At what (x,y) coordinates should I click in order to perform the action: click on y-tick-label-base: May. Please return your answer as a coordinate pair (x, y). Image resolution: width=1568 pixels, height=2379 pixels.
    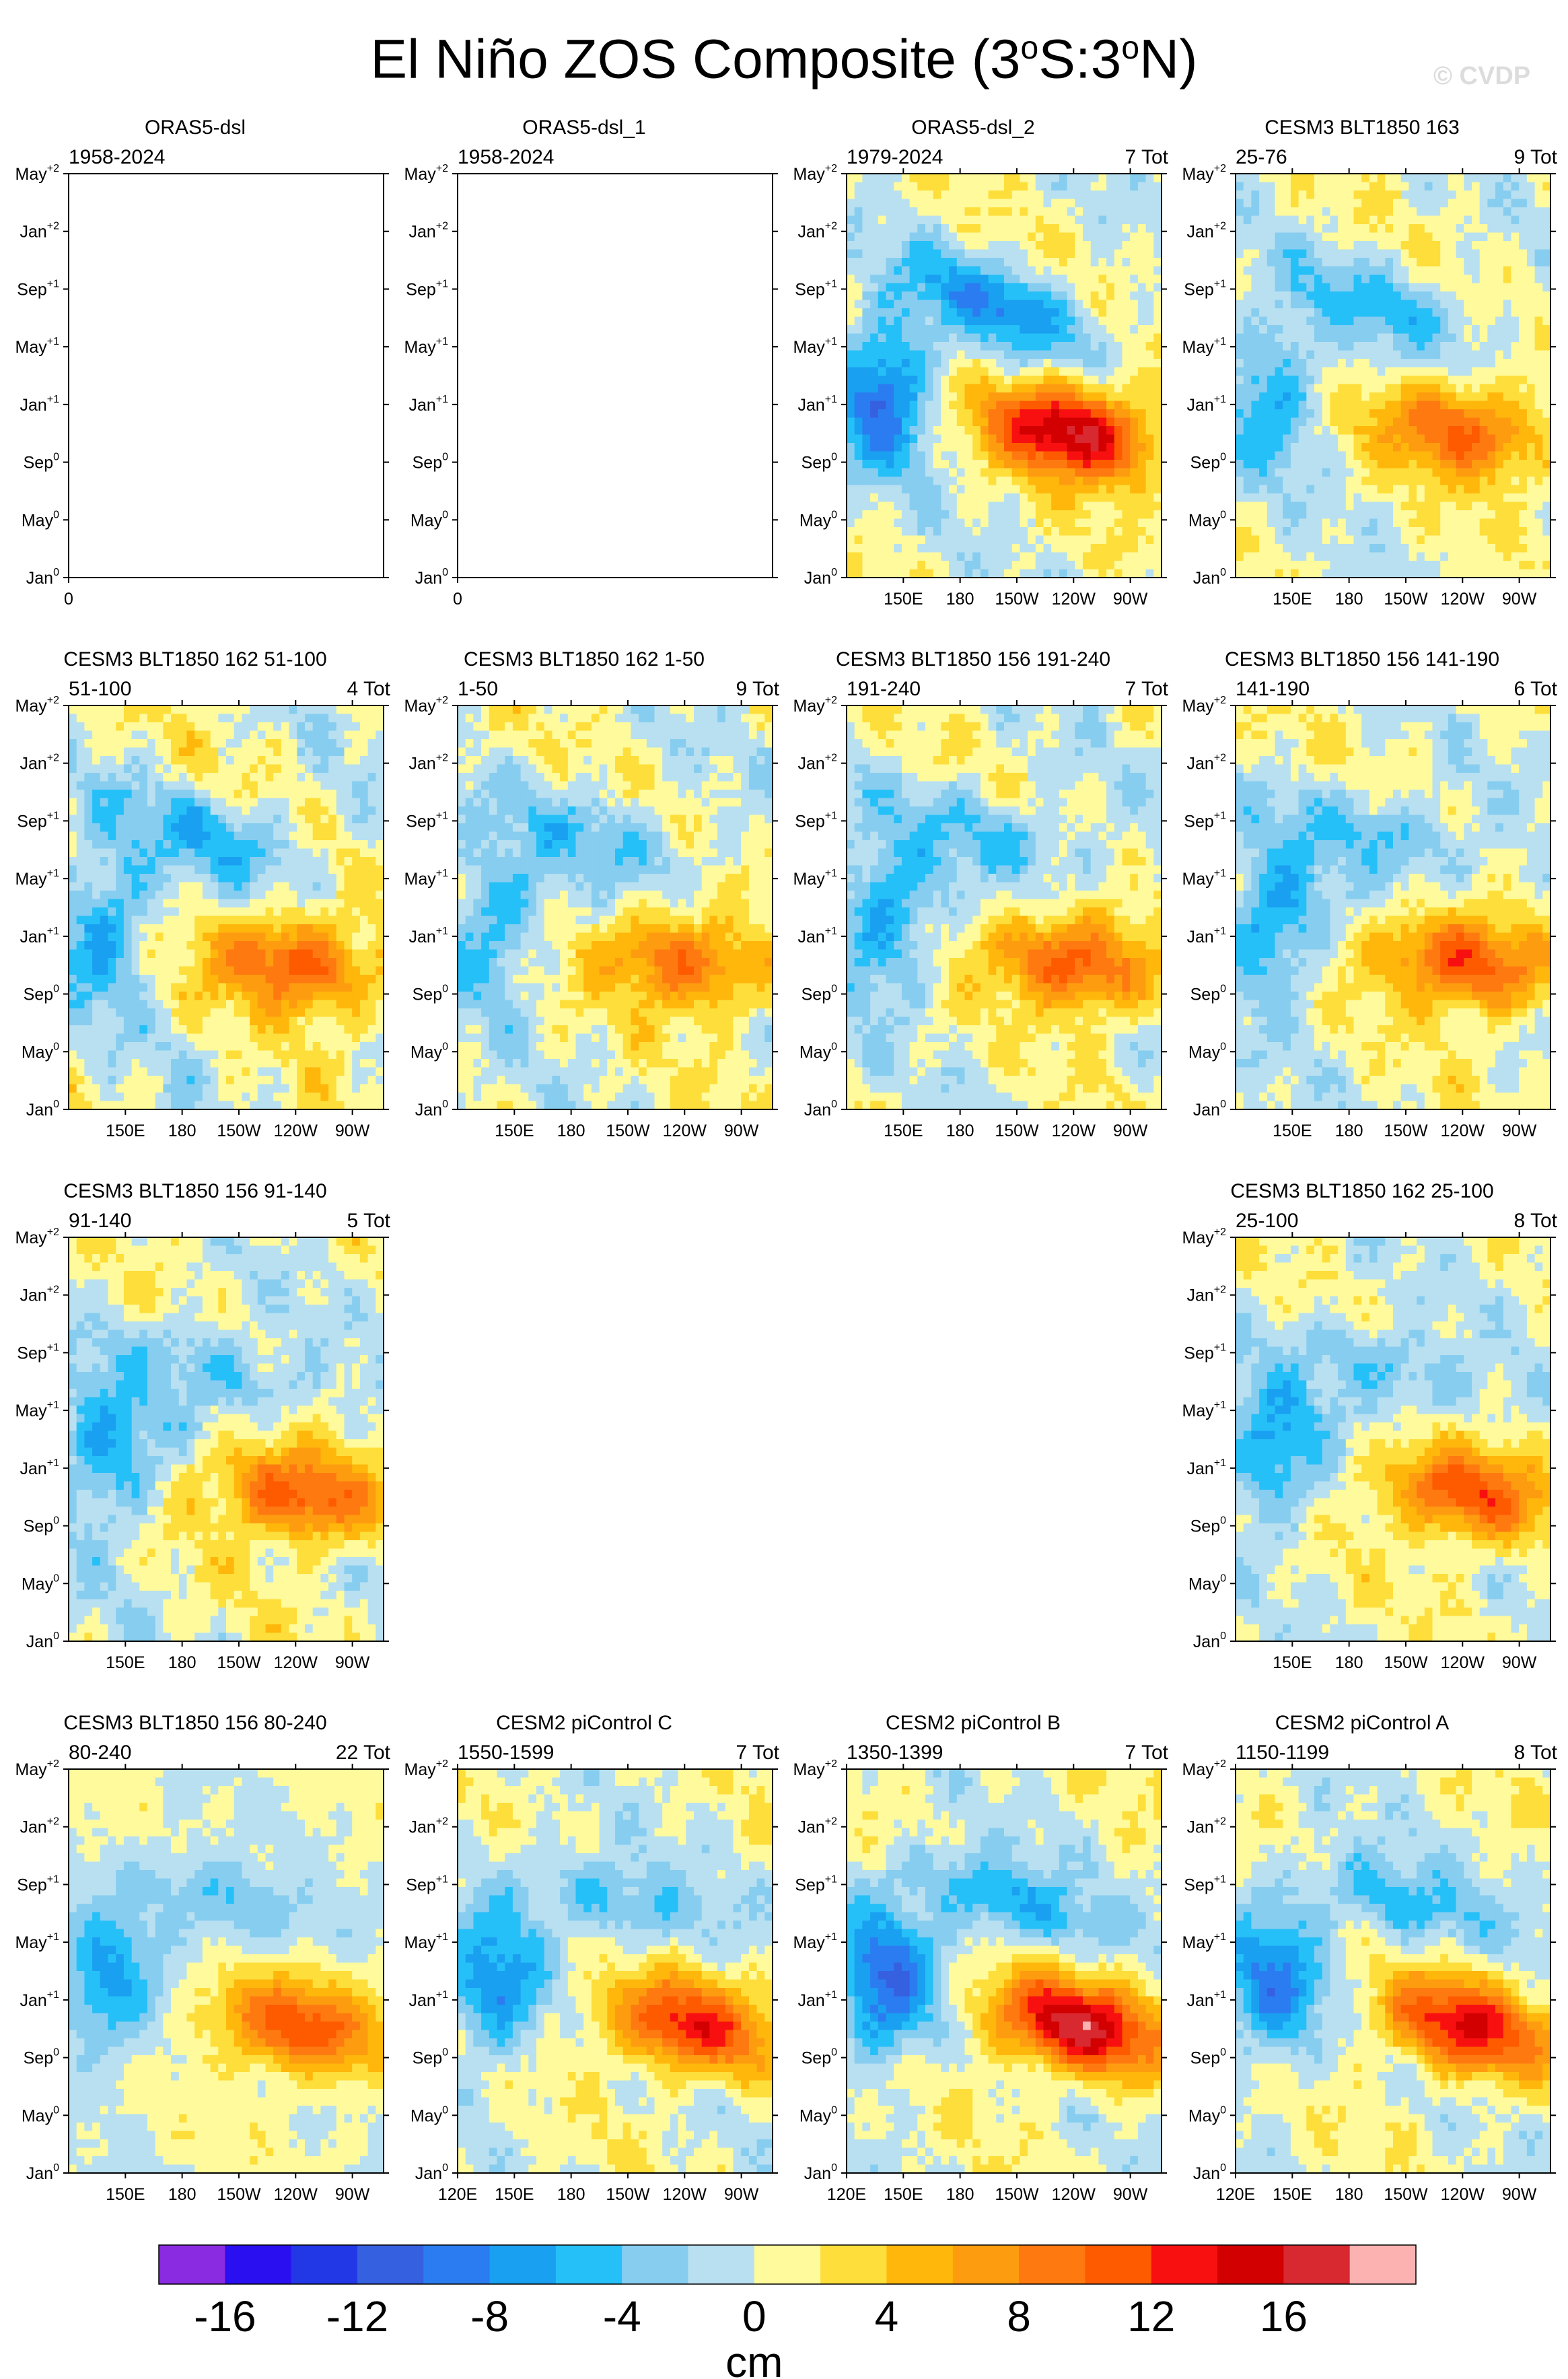
    Looking at the image, I should click on (1198, 347).